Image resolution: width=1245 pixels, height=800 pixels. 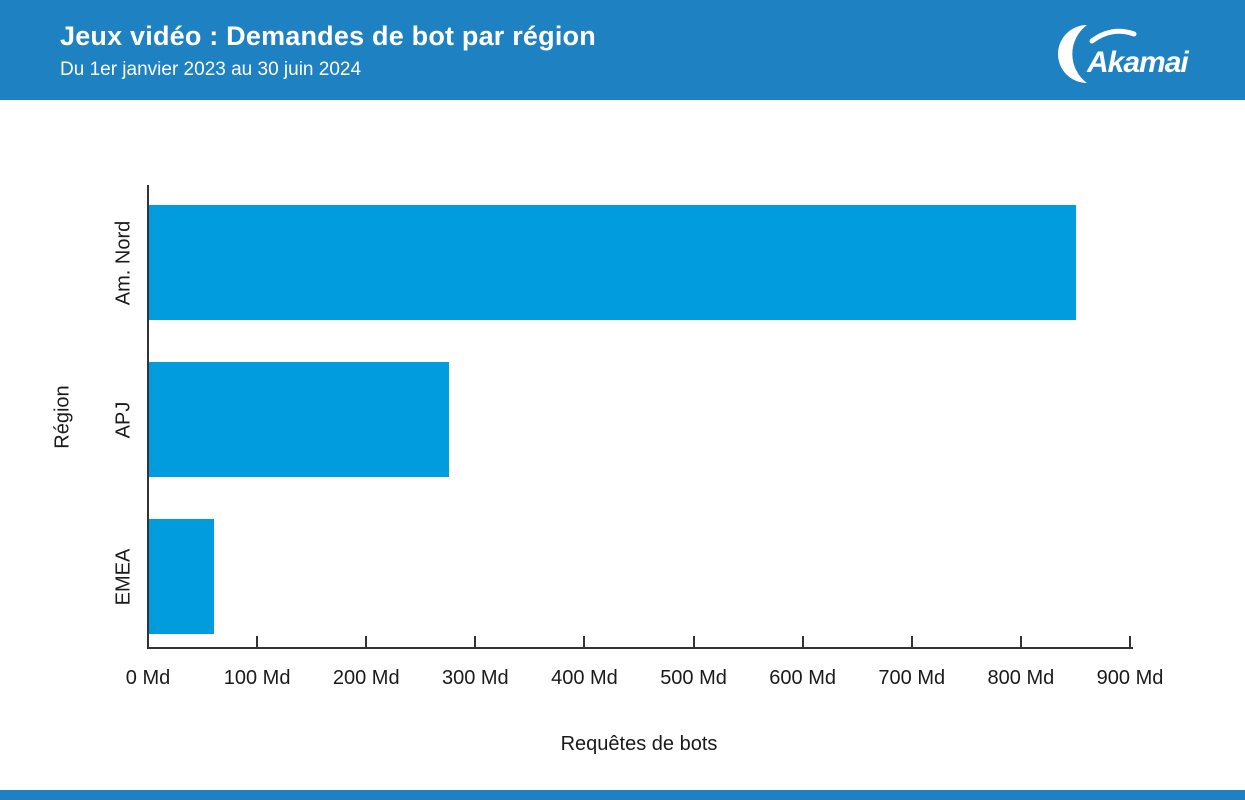 What do you see at coordinates (640, 648) in the screenshot?
I see `x-axis-line` at bounding box center [640, 648].